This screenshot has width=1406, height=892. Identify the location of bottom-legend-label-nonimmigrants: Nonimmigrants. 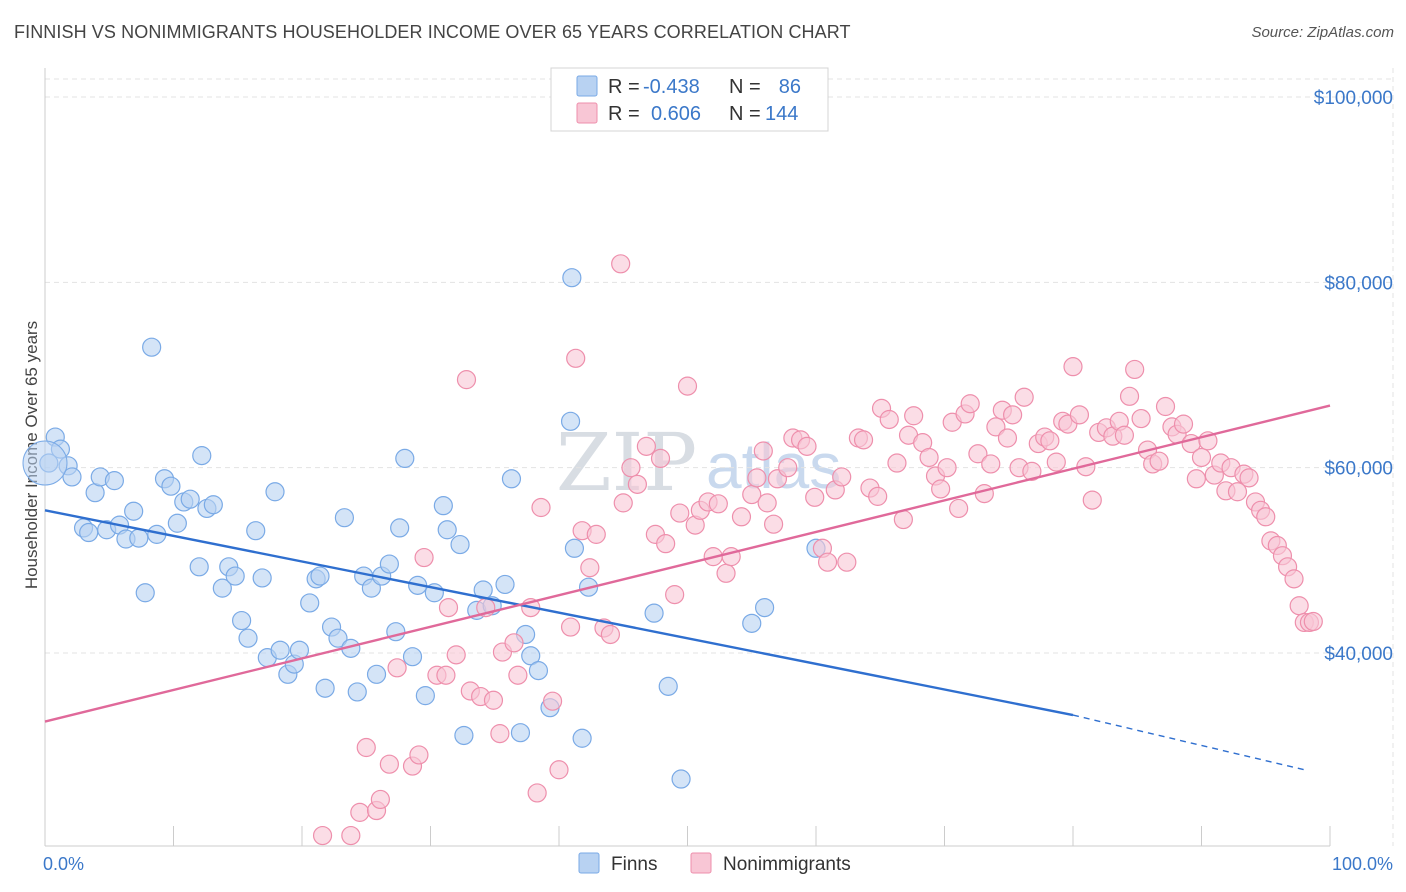
(787, 864).